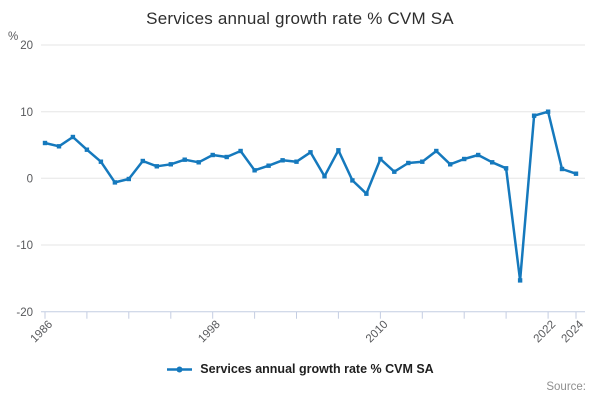 The image size is (600, 400). Describe the element at coordinates (24, 246) in the screenshot. I see `svg-text: -10` at that location.